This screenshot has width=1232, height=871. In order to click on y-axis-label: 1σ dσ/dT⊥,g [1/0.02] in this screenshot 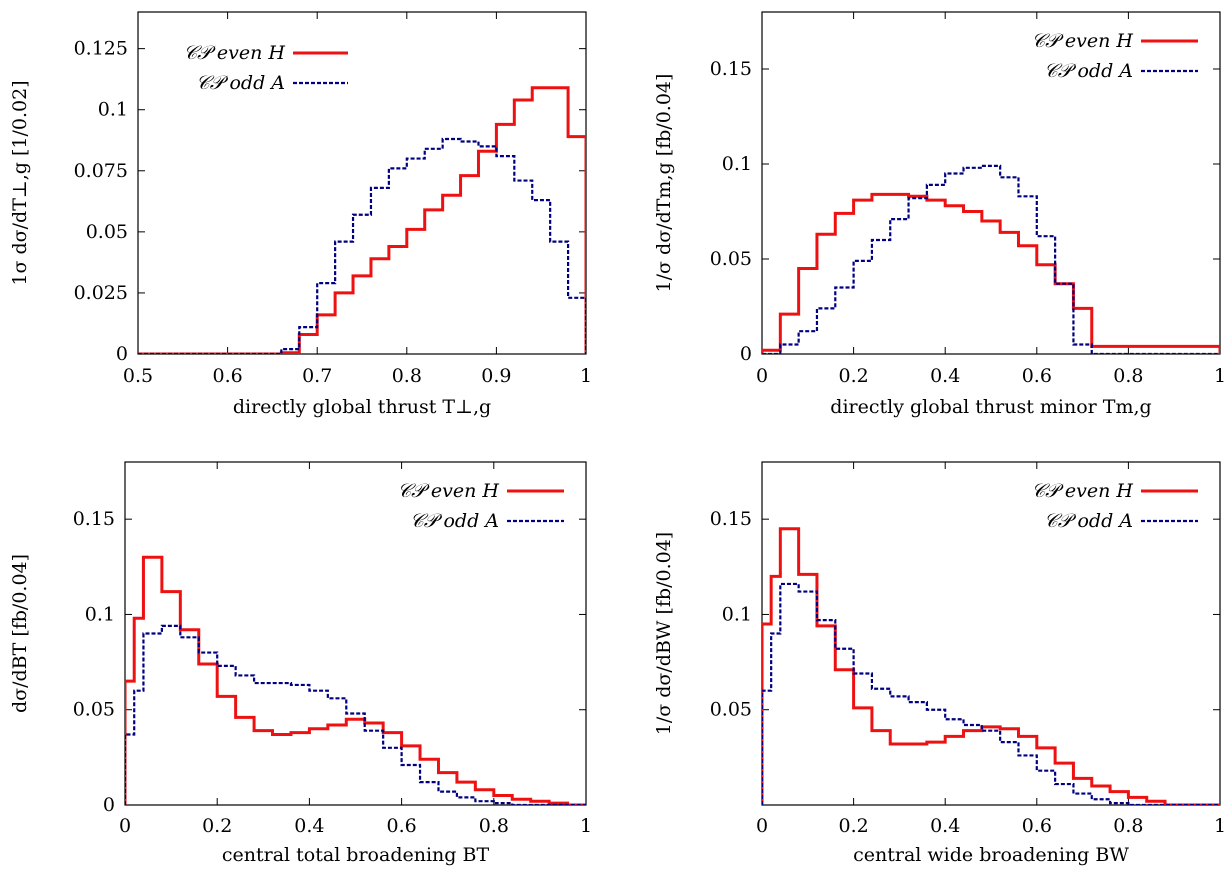, I will do `click(20, 182)`.